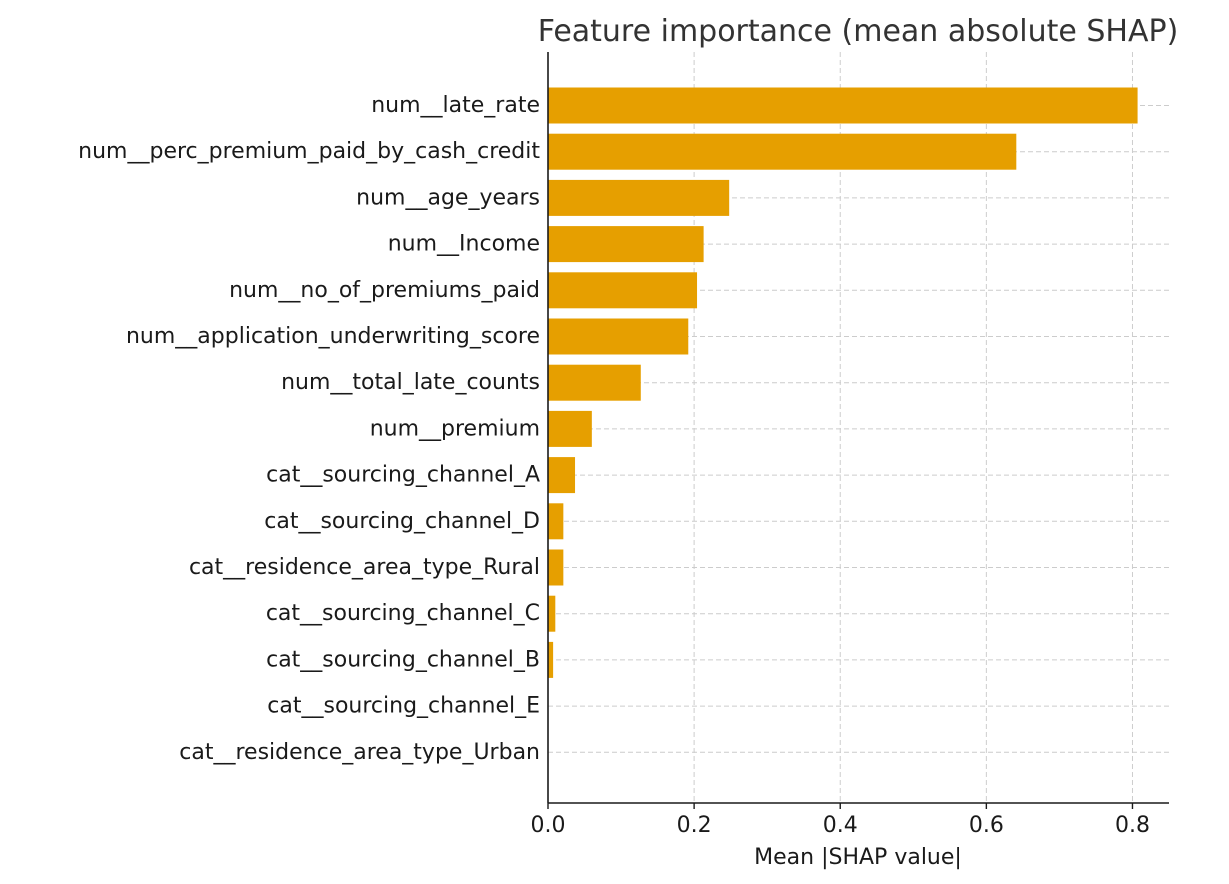  I want to click on x-axis-label: Mean |SHAP value|, so click(858, 857).